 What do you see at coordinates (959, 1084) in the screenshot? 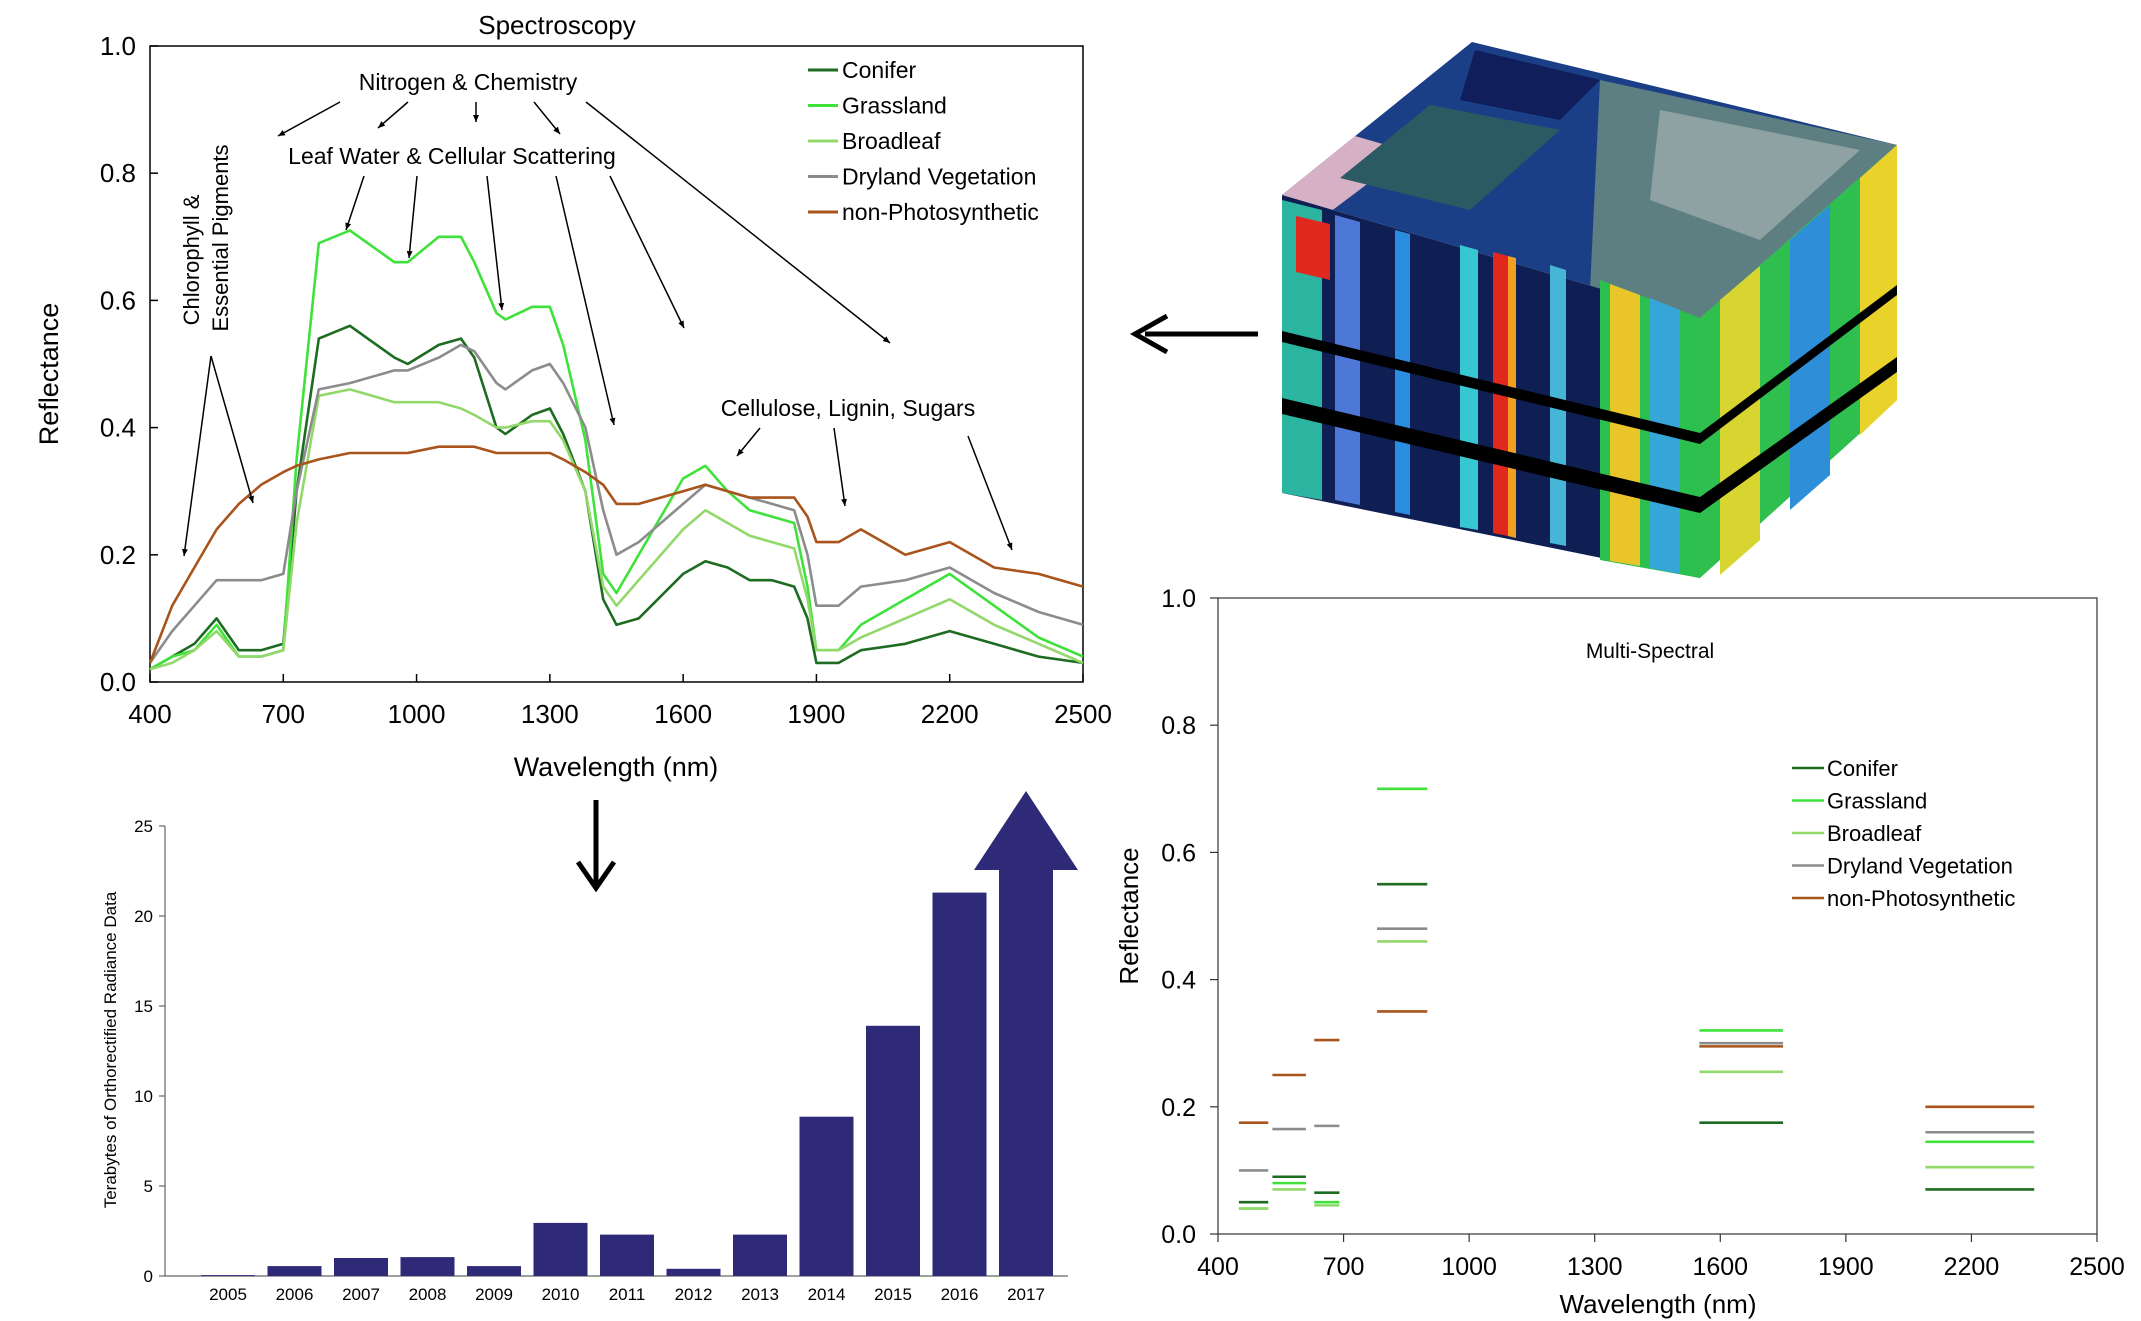
I see `bar-2016` at bounding box center [959, 1084].